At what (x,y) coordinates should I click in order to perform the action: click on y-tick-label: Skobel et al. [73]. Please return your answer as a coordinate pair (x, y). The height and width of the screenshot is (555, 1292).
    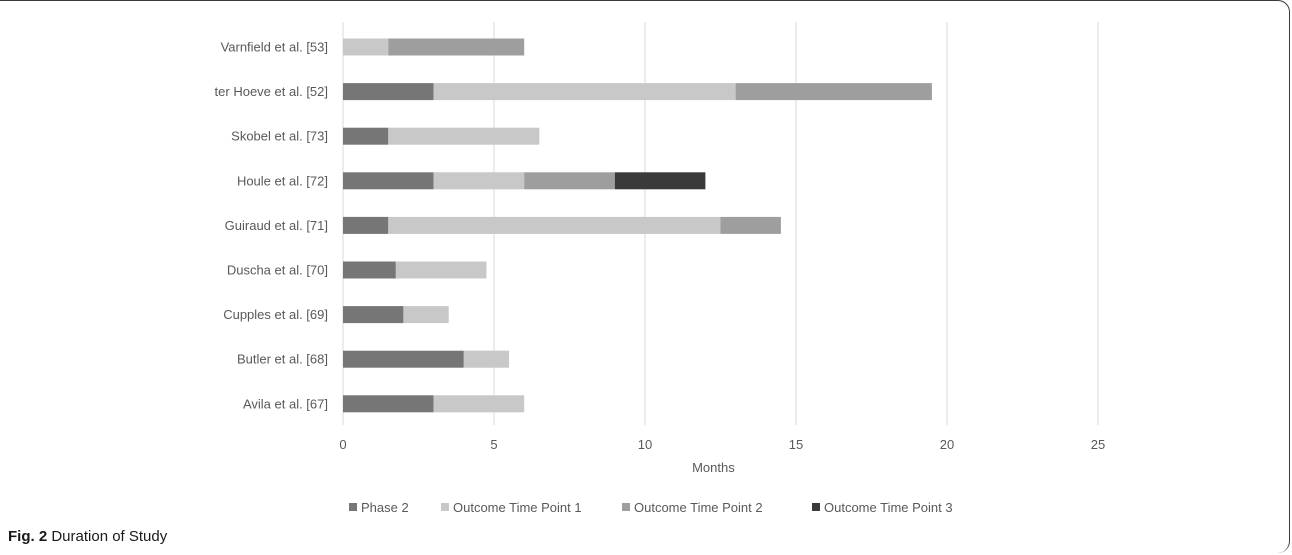
    Looking at the image, I should click on (279, 136).